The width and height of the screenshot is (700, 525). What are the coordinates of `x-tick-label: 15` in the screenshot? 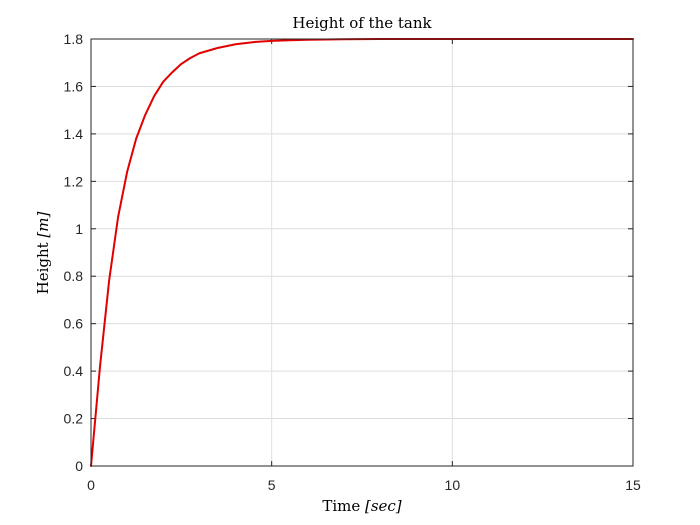 It's located at (633, 485).